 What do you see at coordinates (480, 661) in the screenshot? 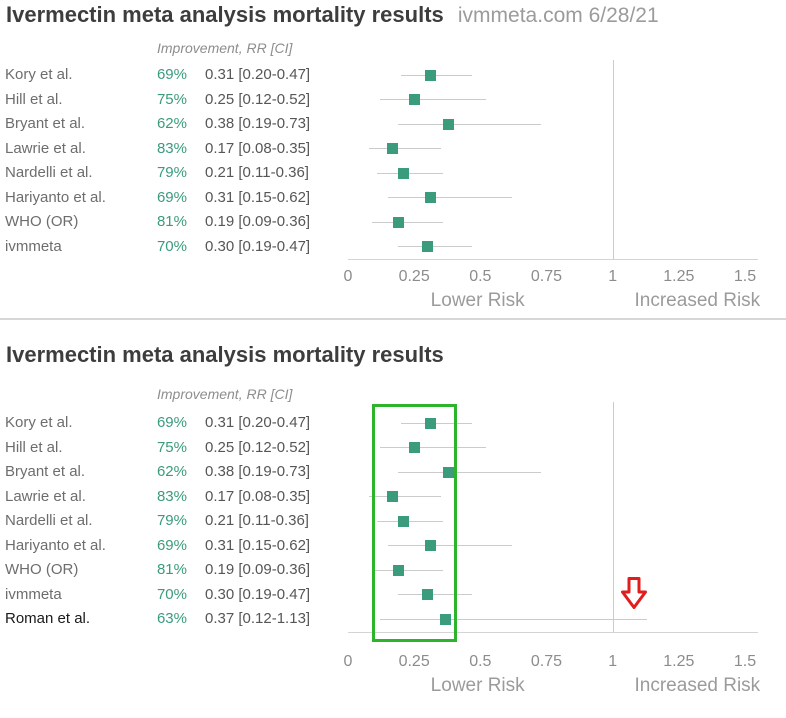
I see `x-tick-label: 0.5` at bounding box center [480, 661].